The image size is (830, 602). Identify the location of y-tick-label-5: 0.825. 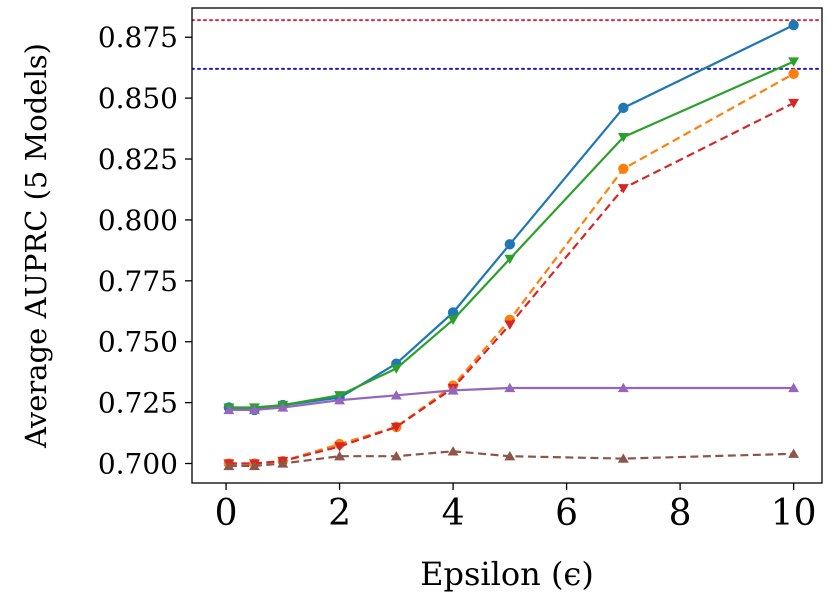
(138, 159).